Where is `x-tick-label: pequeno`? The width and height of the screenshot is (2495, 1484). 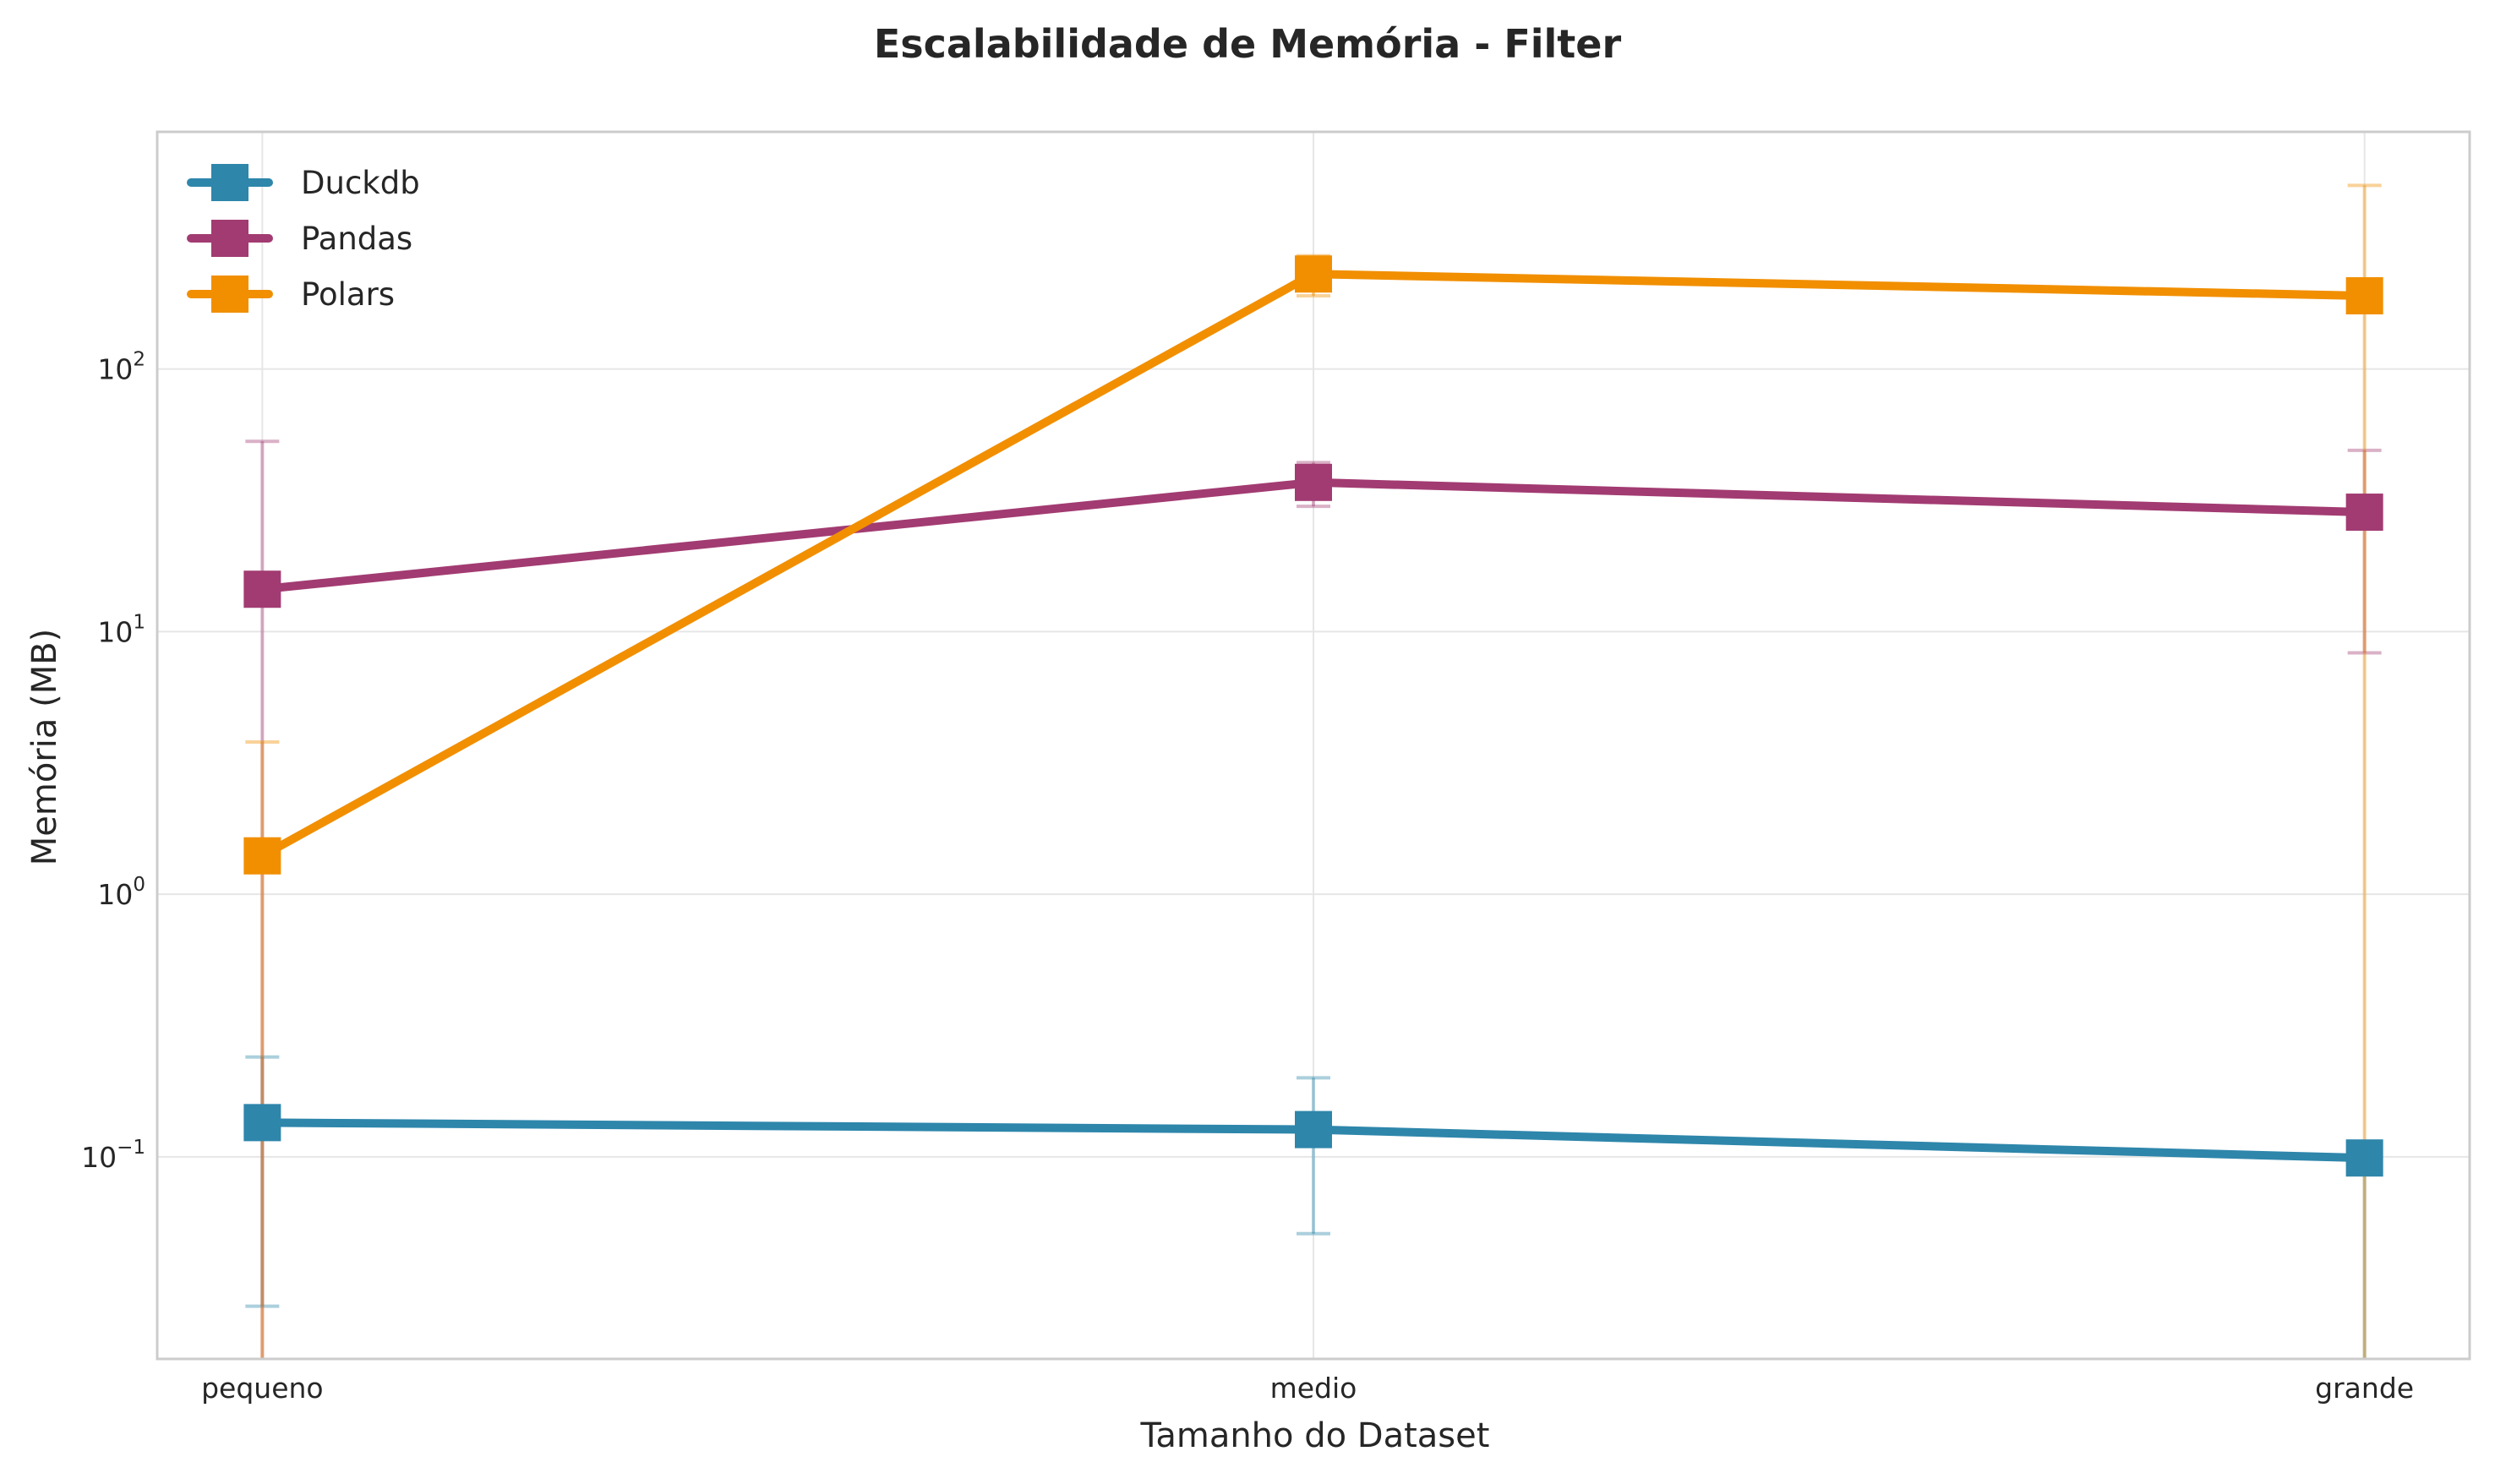 x-tick-label: pequeno is located at coordinates (262, 1389).